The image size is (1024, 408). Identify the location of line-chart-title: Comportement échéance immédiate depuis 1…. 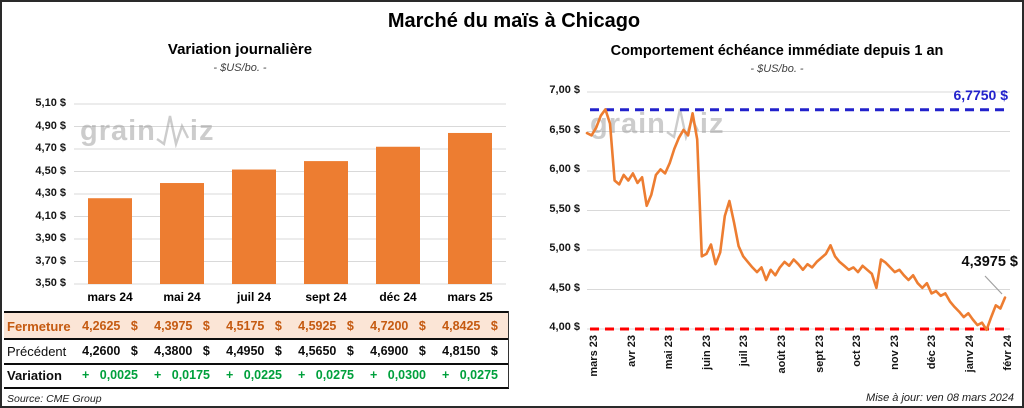
(777, 51).